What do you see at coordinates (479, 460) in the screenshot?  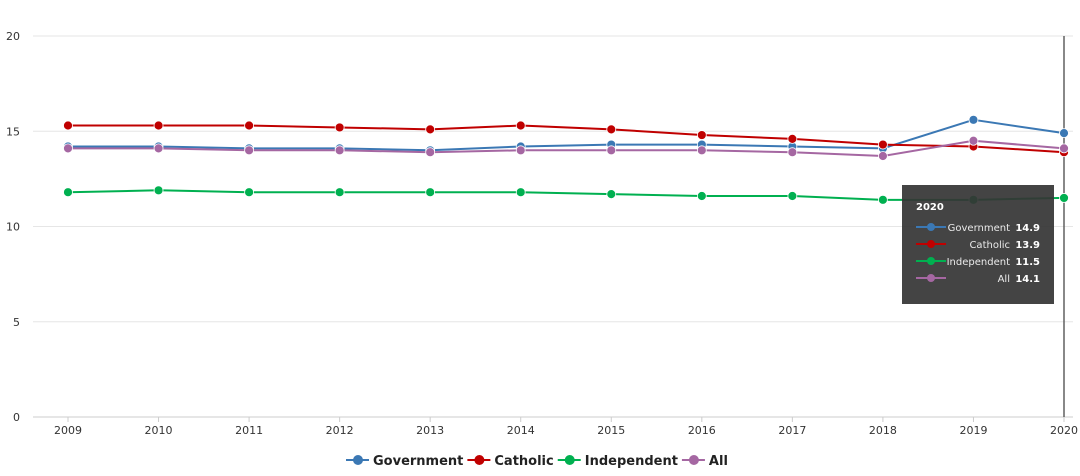 I see `legend-marker-catholic` at bounding box center [479, 460].